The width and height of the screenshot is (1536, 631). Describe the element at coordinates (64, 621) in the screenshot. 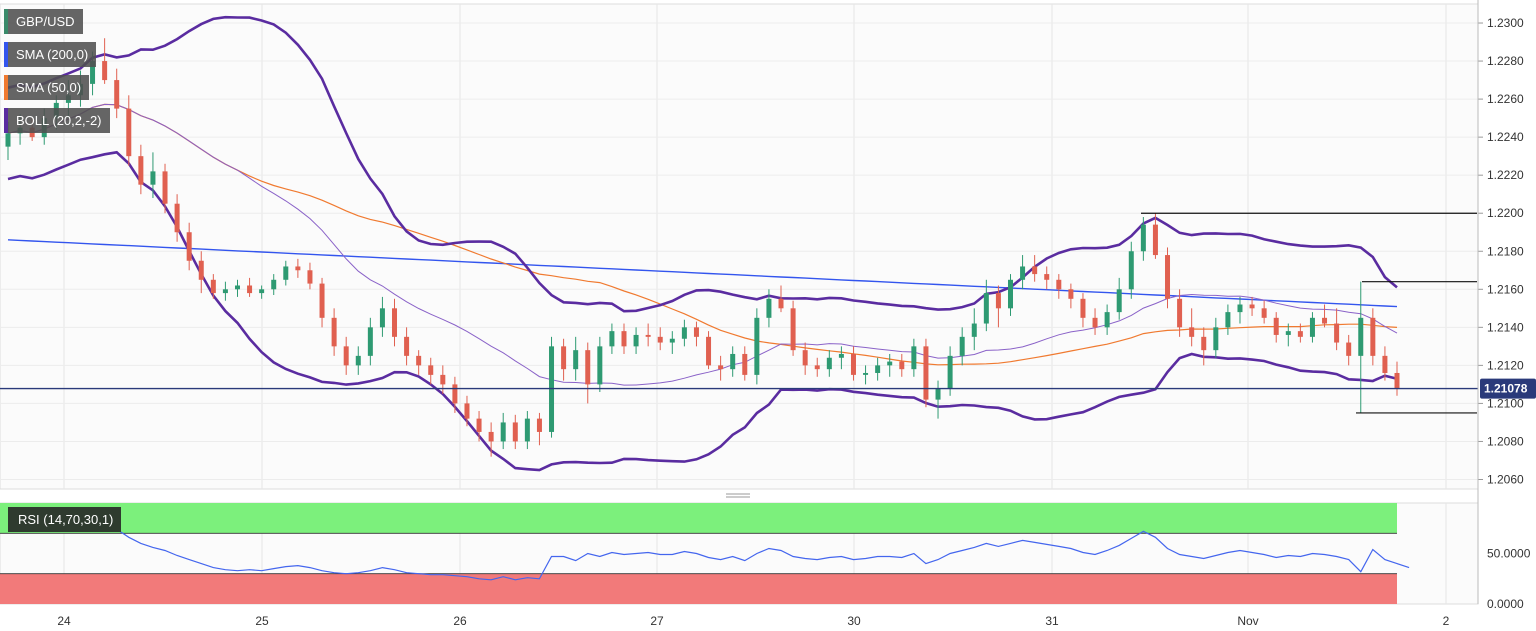

I see `x-tick-label: 24` at that location.